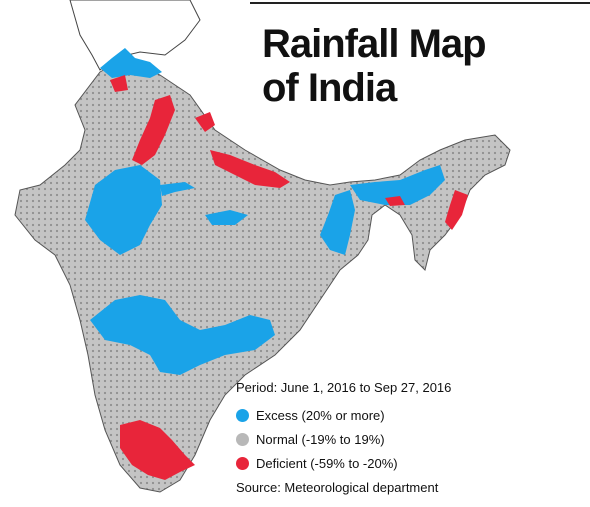 The image size is (590, 507). Describe the element at coordinates (320, 439) in the screenshot. I see `legend-label-normal: Normal (-19% to 19%)` at that location.